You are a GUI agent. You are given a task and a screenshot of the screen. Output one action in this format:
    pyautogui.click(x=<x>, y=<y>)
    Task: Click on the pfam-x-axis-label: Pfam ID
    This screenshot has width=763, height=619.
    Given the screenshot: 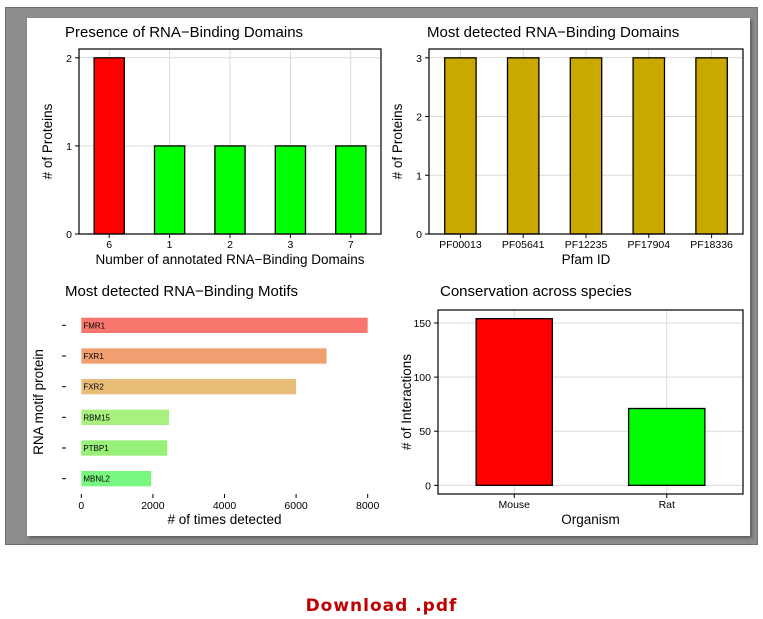 What is the action you would take?
    pyautogui.click(x=586, y=259)
    